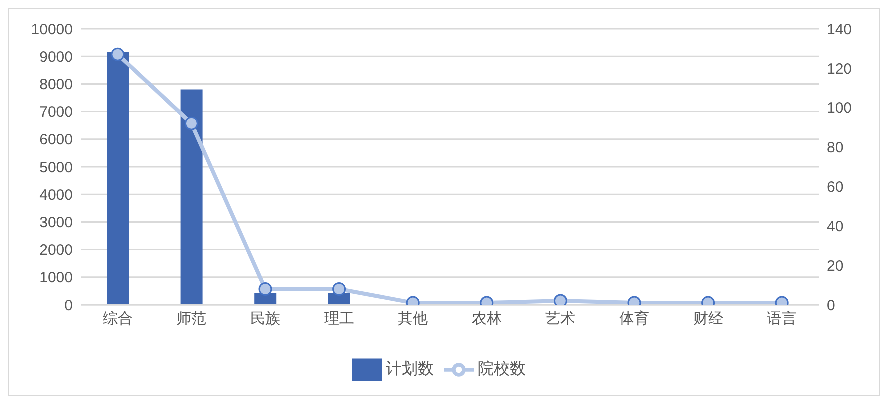 The image size is (888, 404). Describe the element at coordinates (56, 195) in the screenshot. I see `y-tick-label: 4000` at that location.